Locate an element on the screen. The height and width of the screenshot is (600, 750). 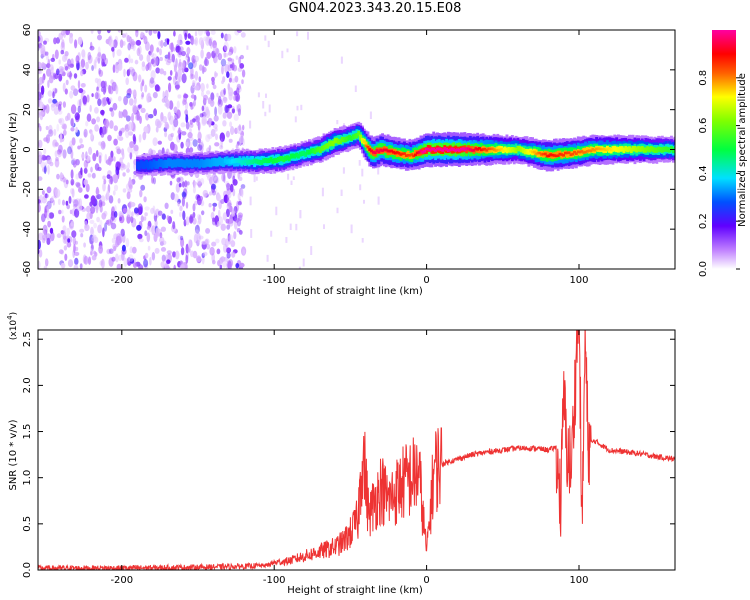
spectrogram-x-label: Height of straight line (km) is located at coordinates (355, 291).